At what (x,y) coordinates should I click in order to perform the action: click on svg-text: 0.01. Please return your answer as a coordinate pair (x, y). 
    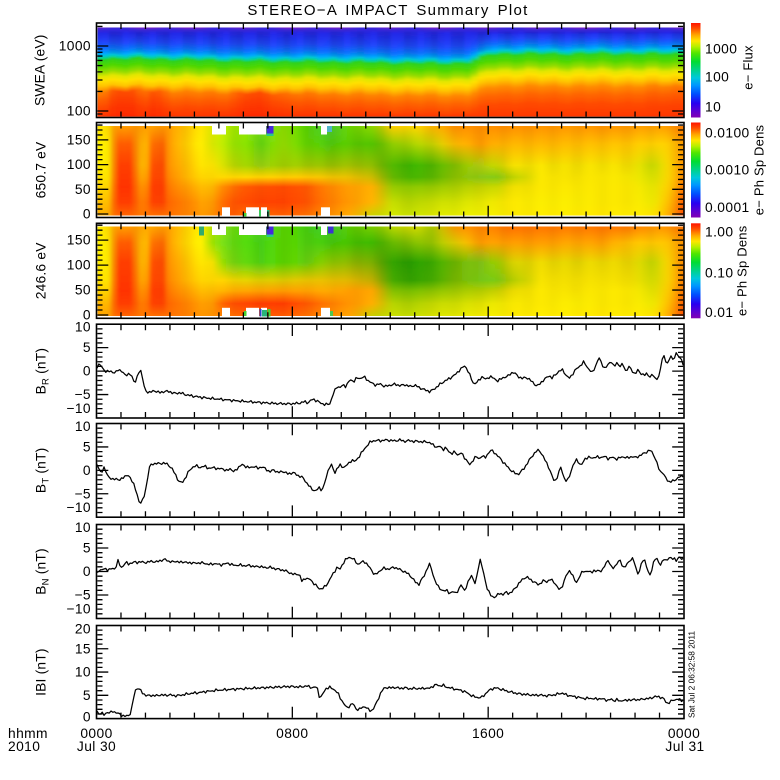
    Looking at the image, I should click on (719, 312).